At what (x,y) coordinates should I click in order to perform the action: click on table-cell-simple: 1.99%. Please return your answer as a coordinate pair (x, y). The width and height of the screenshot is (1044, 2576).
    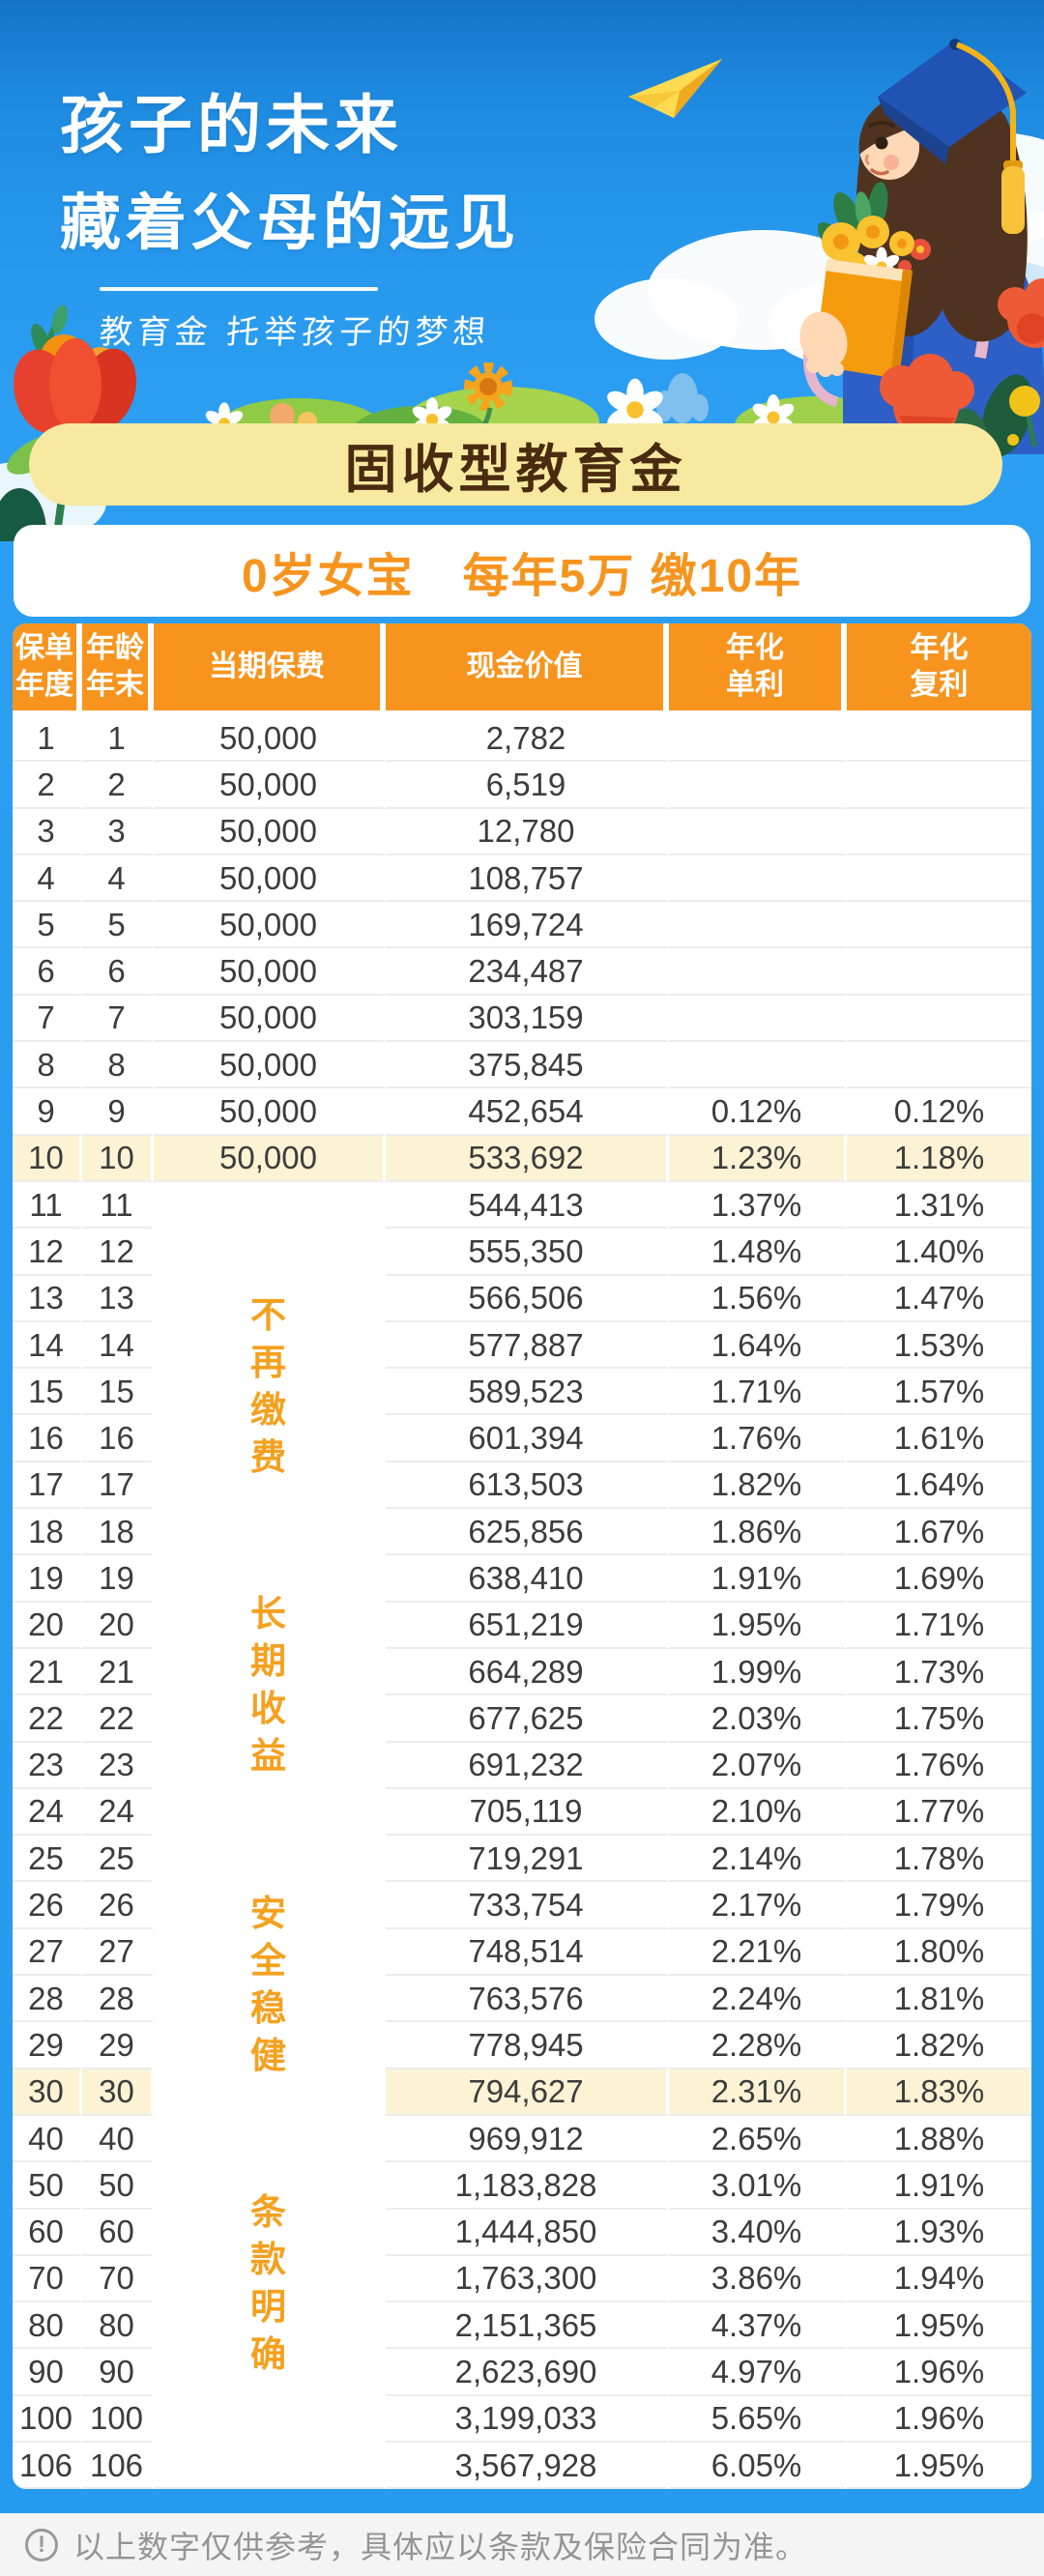
    Looking at the image, I should click on (758, 1672).